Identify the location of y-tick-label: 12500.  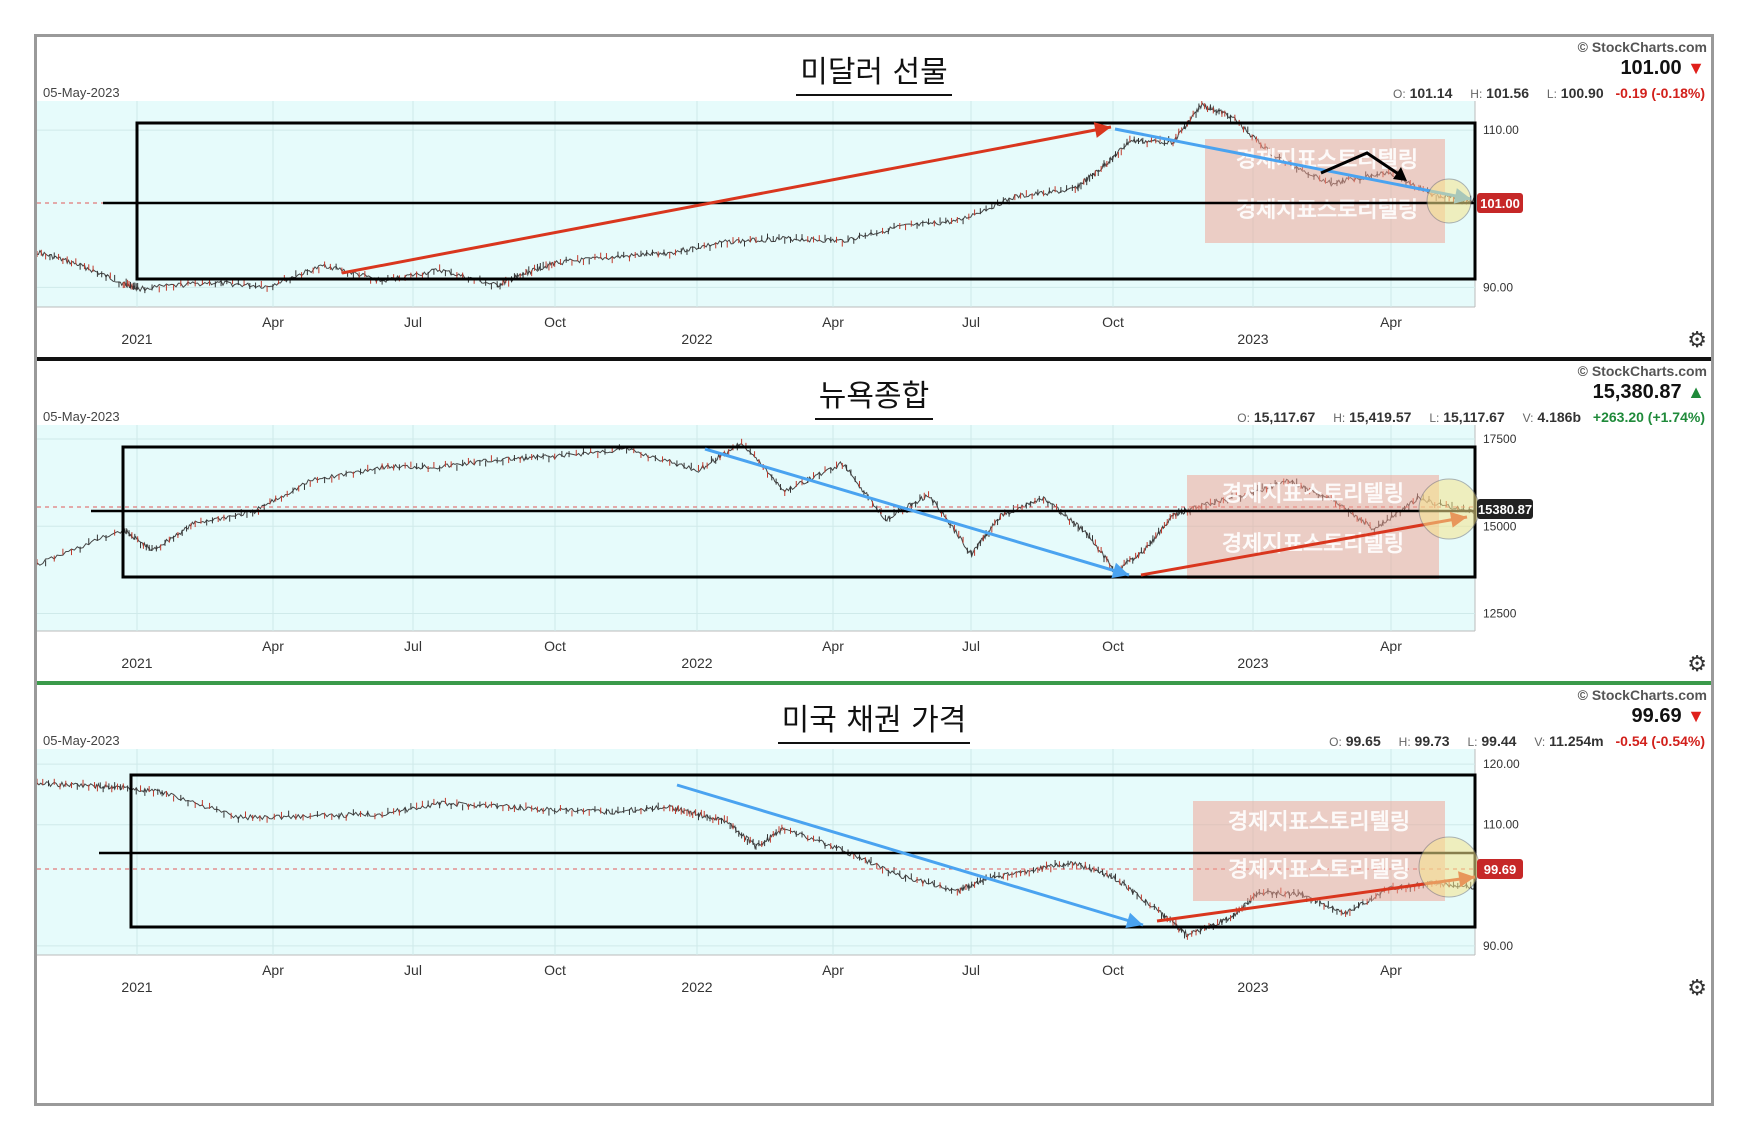
(1500, 614).